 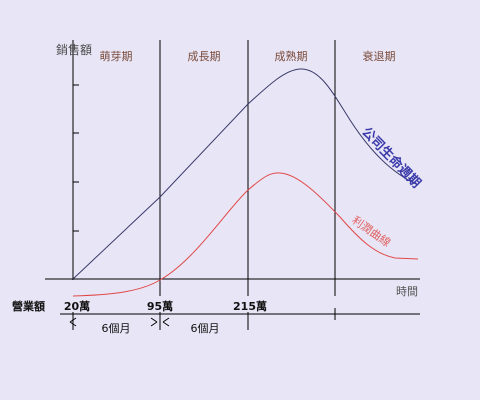 What do you see at coordinates (116, 56) in the screenshot?
I see `phase-label-emerging: 萌芽期` at bounding box center [116, 56].